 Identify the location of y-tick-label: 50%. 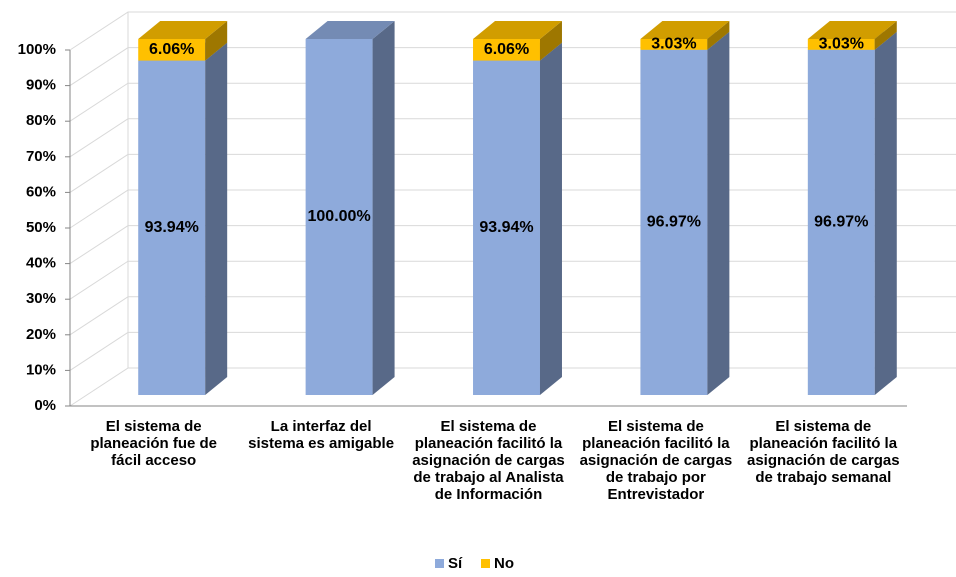
(41, 227).